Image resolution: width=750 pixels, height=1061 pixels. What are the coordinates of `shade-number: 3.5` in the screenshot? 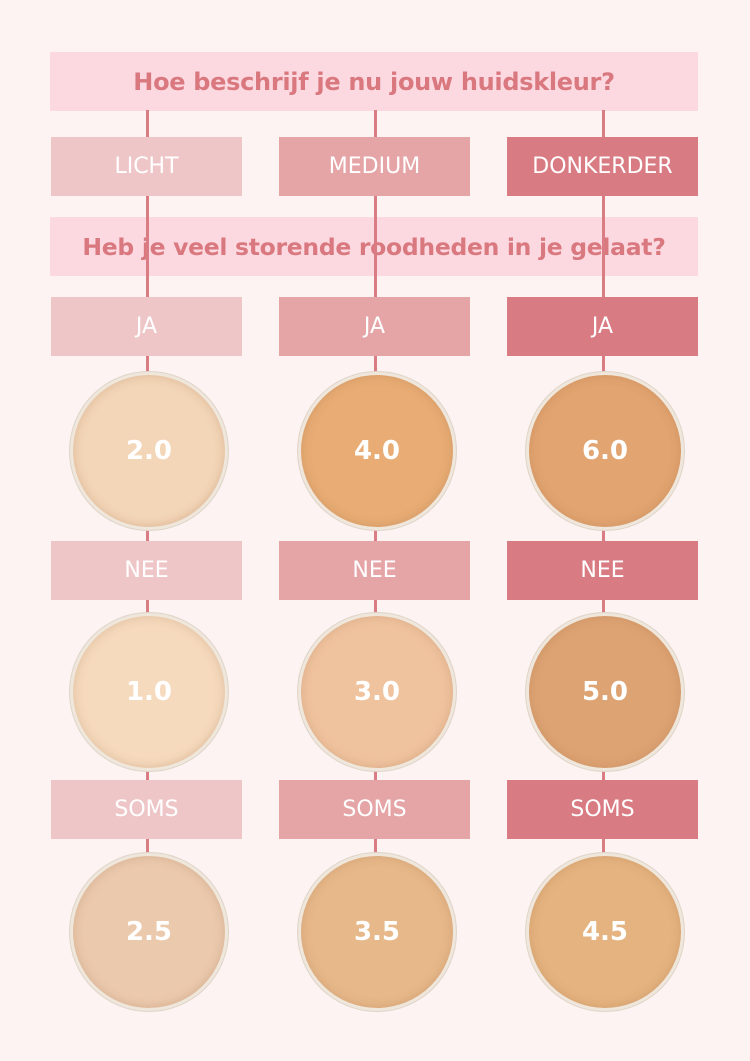 It's located at (377, 932).